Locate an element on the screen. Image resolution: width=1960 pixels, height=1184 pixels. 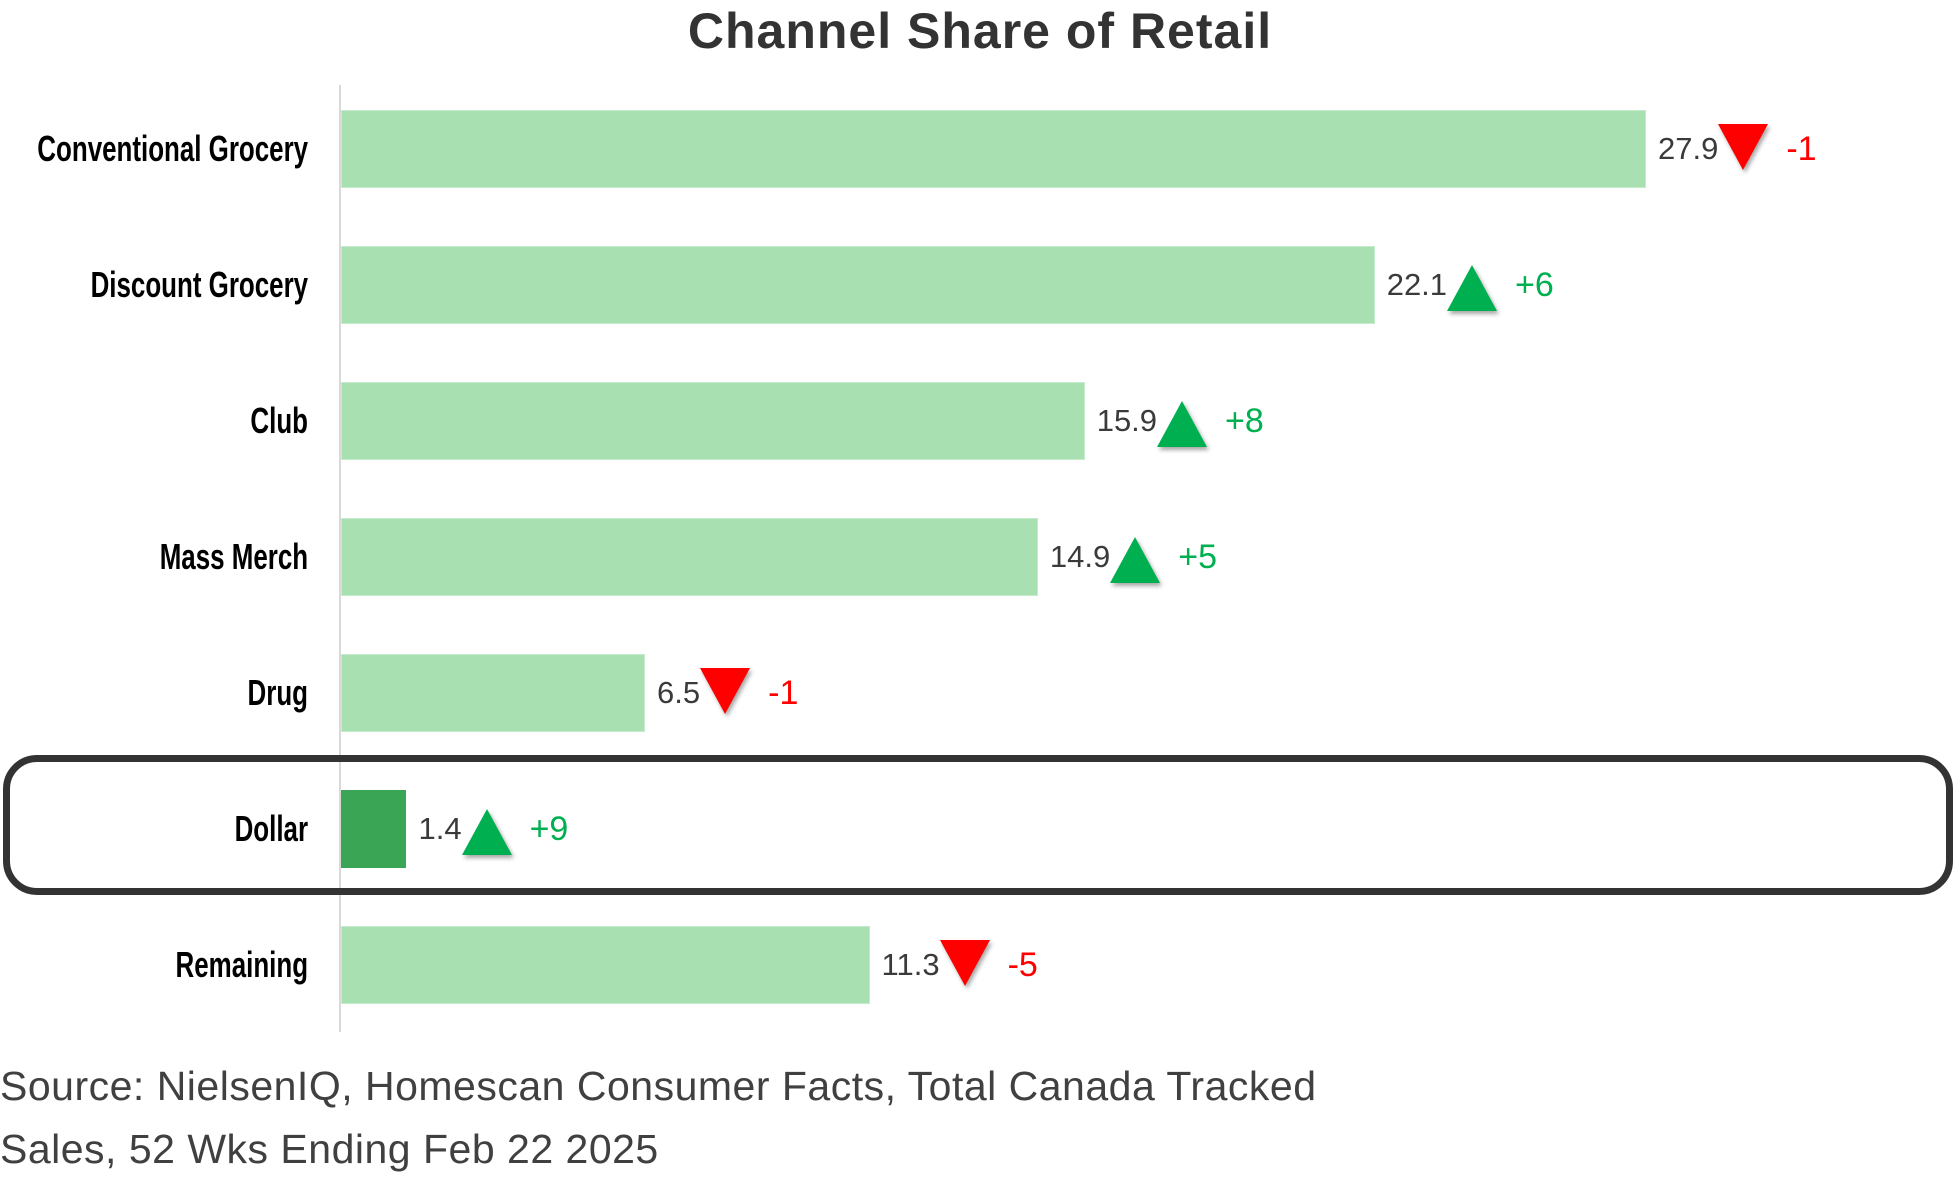
data-label-group-dollar: 1.4 +9 is located at coordinates (493, 829).